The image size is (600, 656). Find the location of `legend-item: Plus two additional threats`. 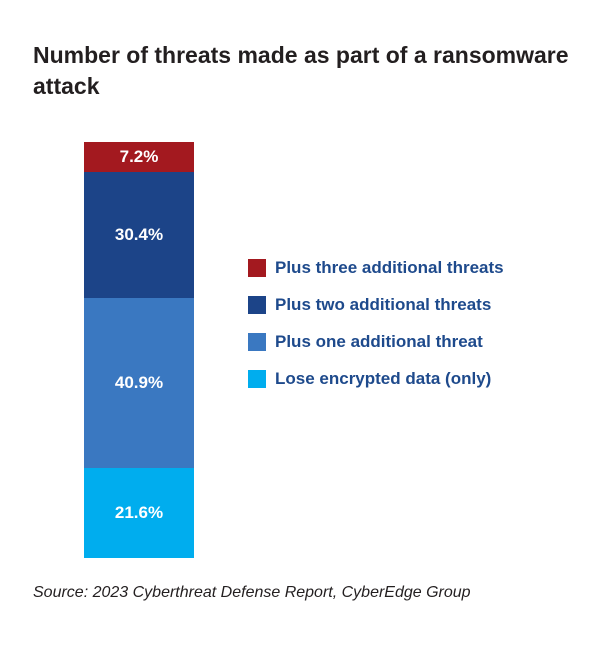

legend-item: Plus two additional threats is located at coordinates (420, 304).